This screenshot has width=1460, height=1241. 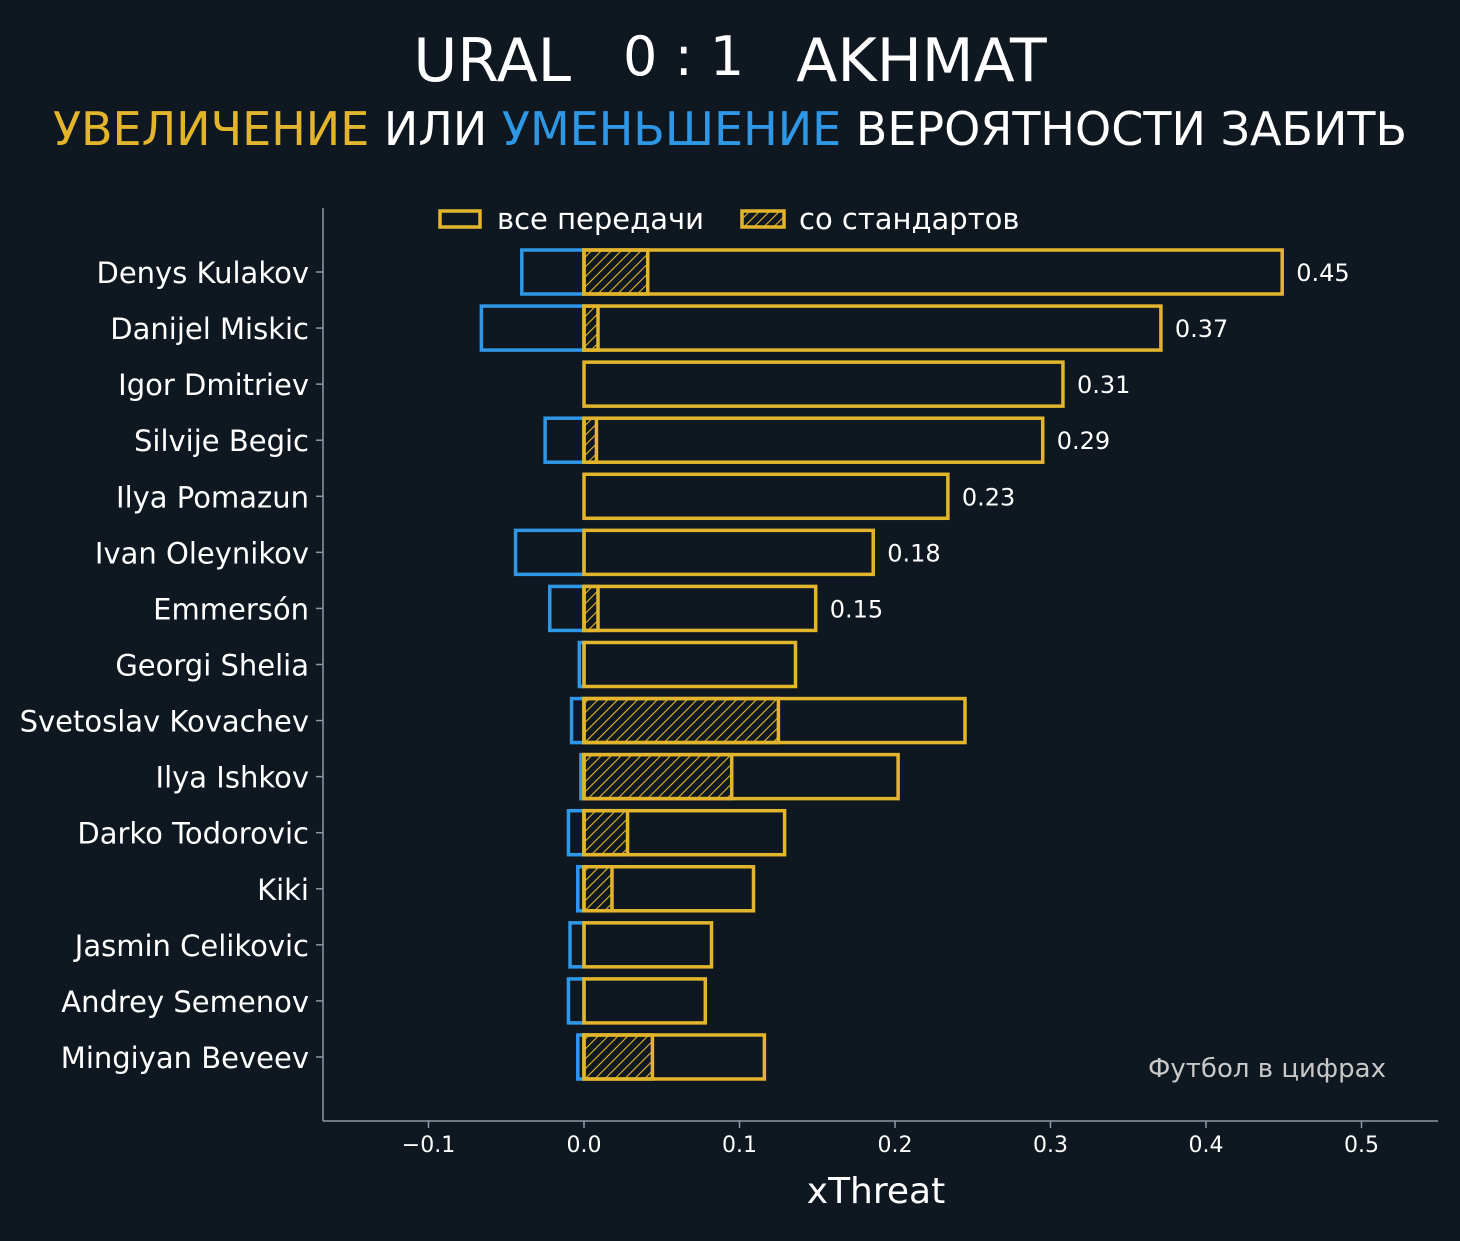 I want to click on player-name-label: Jasmin Celikovic, so click(x=191, y=946).